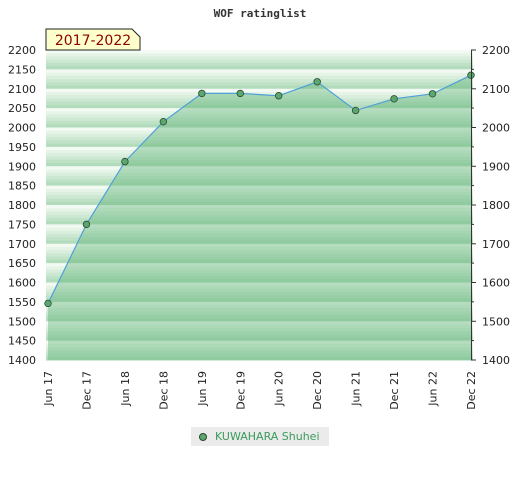 This screenshot has width=520, height=480. What do you see at coordinates (22, 224) in the screenshot?
I see `y-tick-label-left: 1750` at bounding box center [22, 224].